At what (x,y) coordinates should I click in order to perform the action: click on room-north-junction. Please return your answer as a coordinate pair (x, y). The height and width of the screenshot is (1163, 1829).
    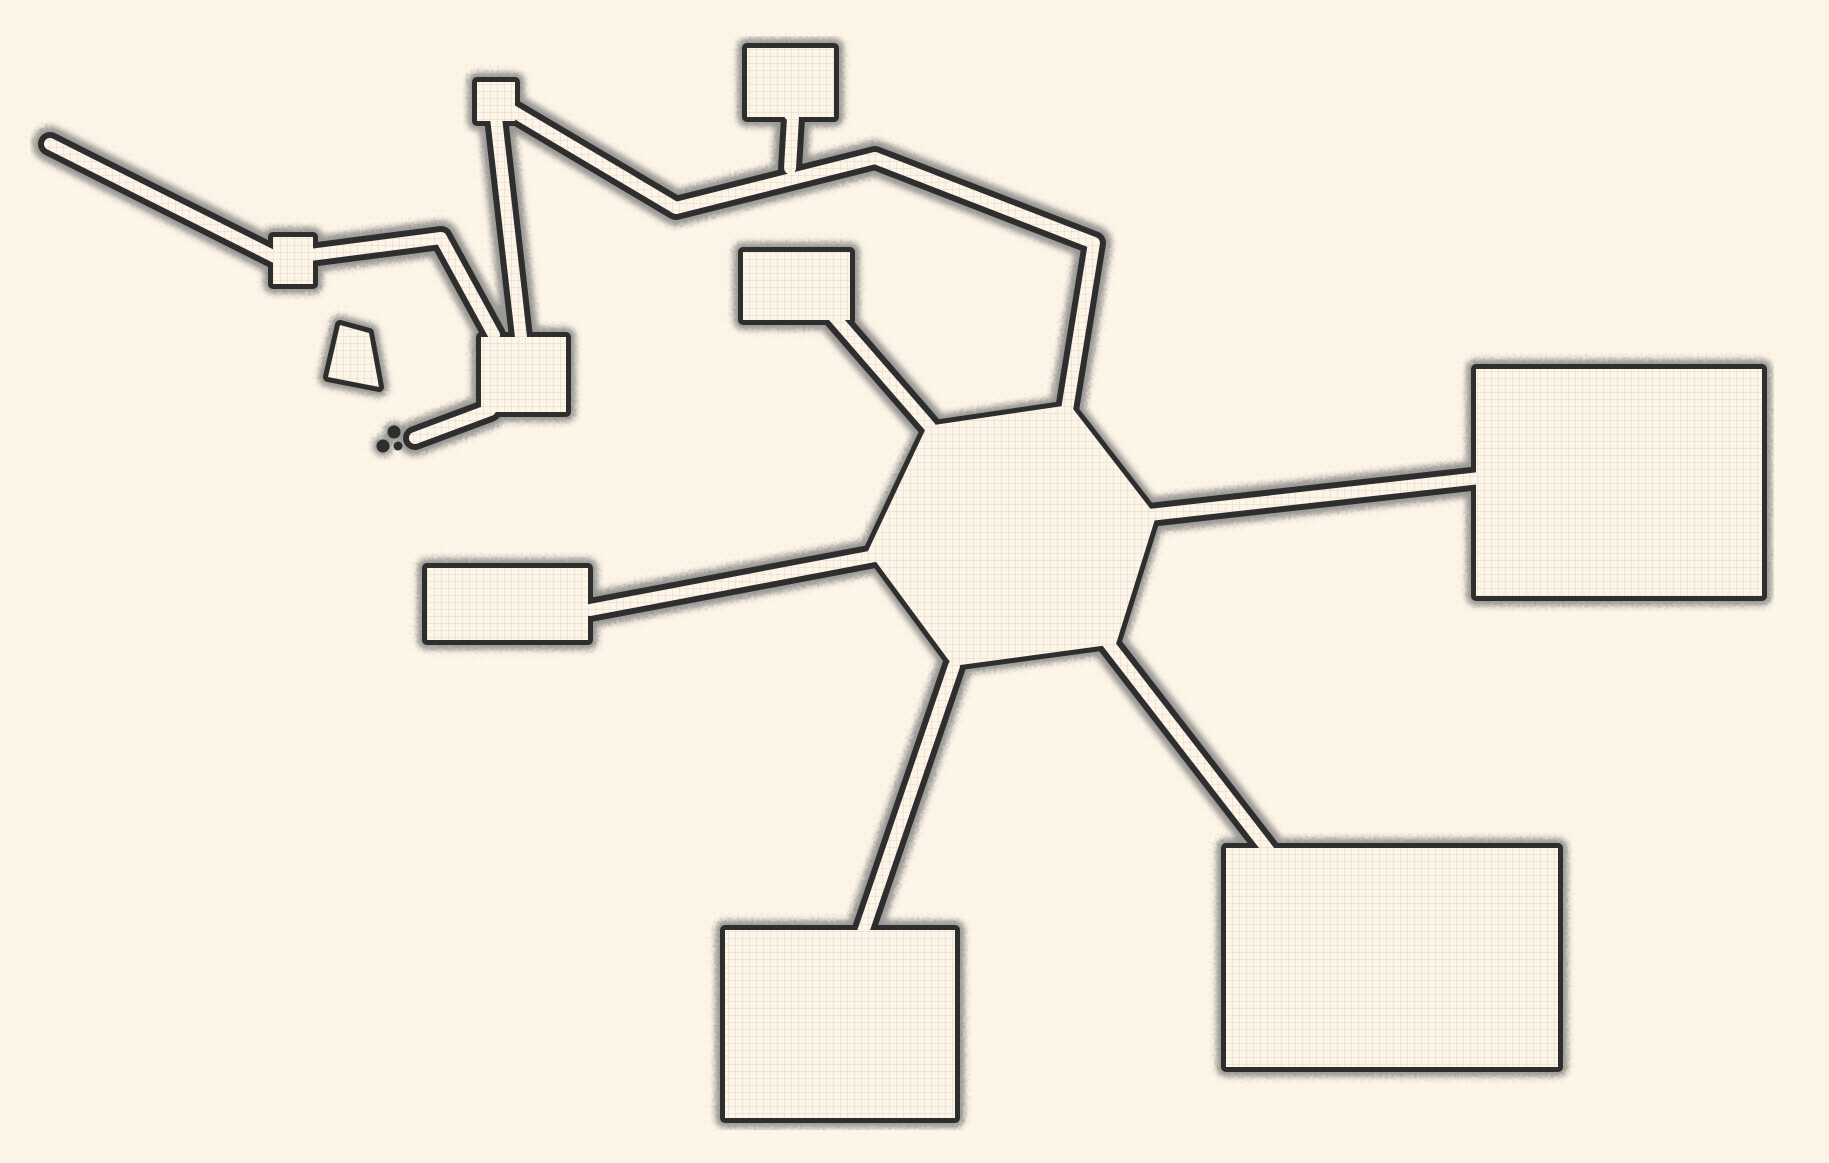
    Looking at the image, I should click on (496, 101).